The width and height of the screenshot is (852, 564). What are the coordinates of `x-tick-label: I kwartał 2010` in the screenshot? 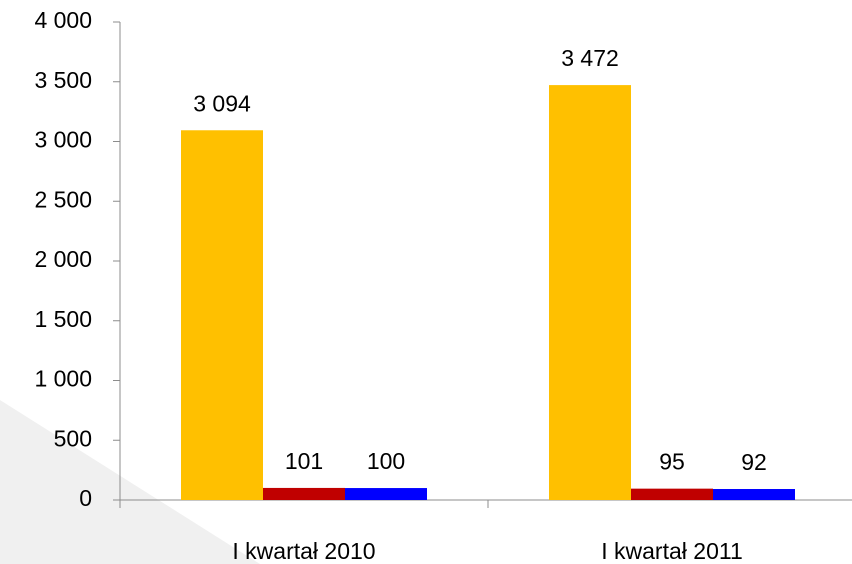 It's located at (303, 551).